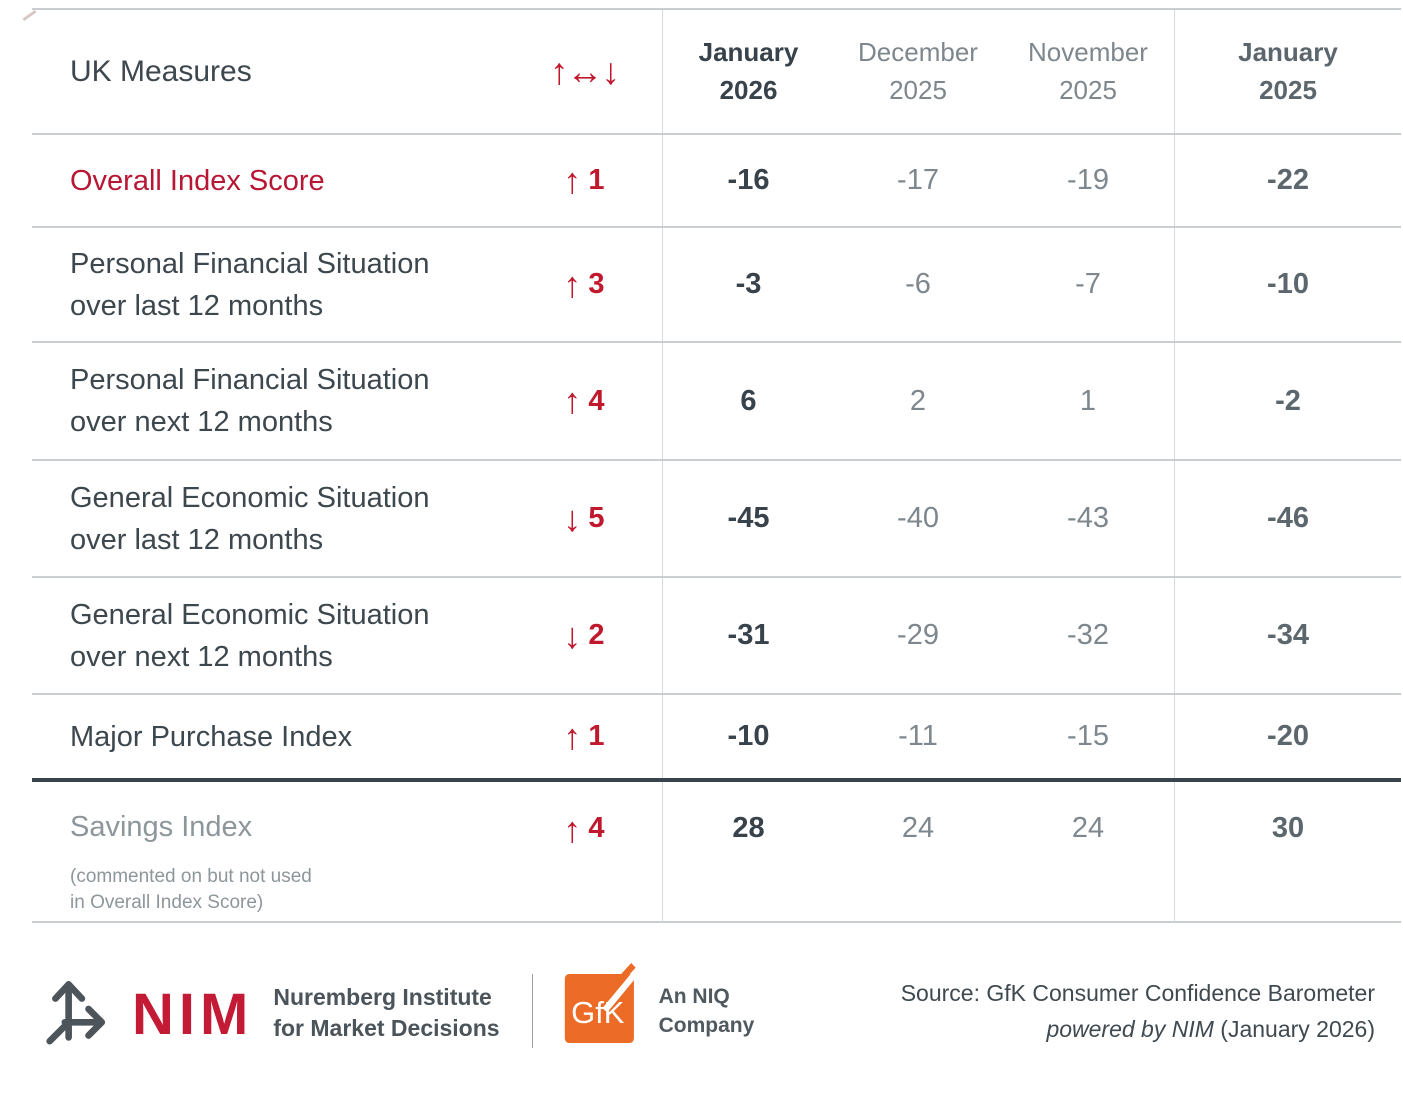 This screenshot has width=1403, height=1103. I want to click on value-cell: -29, so click(918, 635).